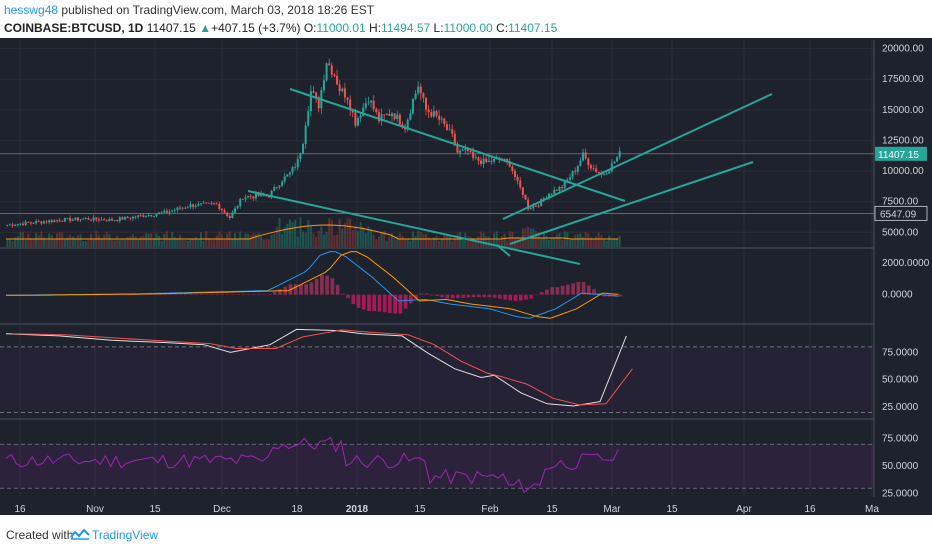  Describe the element at coordinates (74, 28) in the screenshot. I see `symbol-label: COINBASE:BTCUSD, 1D` at that location.